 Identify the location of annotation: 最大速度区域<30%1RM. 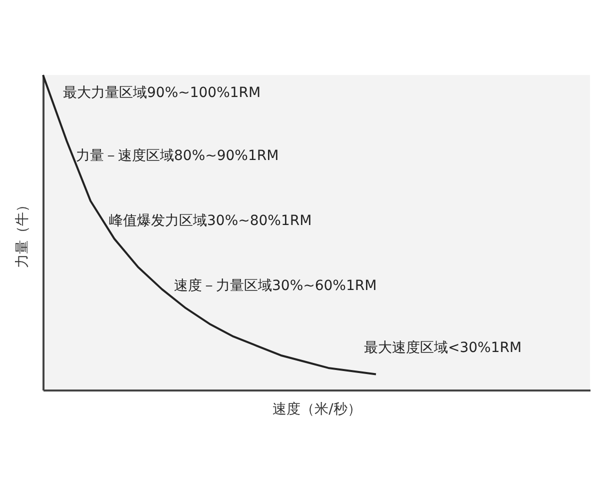
(443, 348).